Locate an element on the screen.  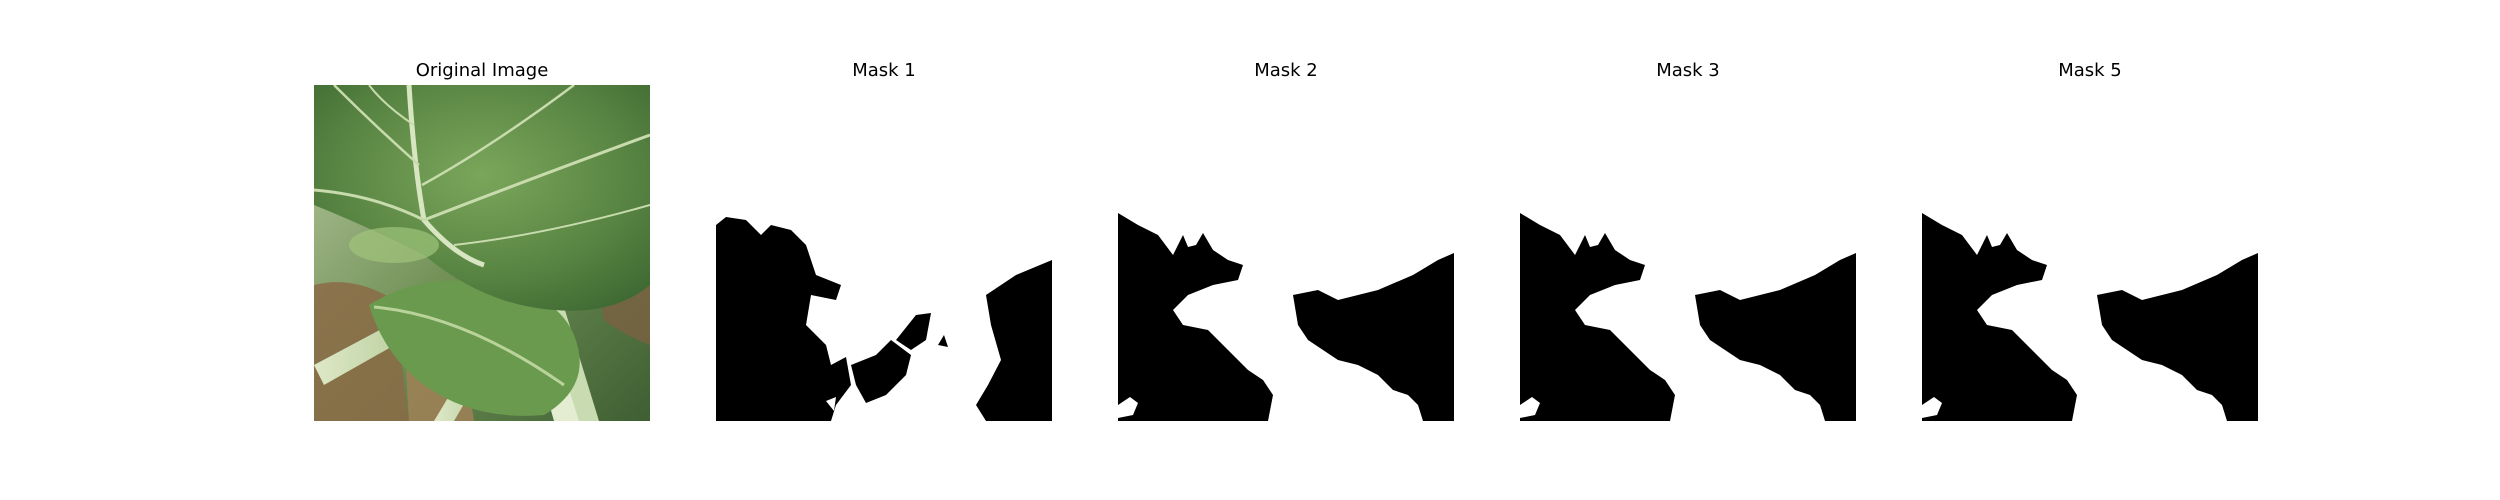
mask-3-image is located at coordinates (1688, 253).